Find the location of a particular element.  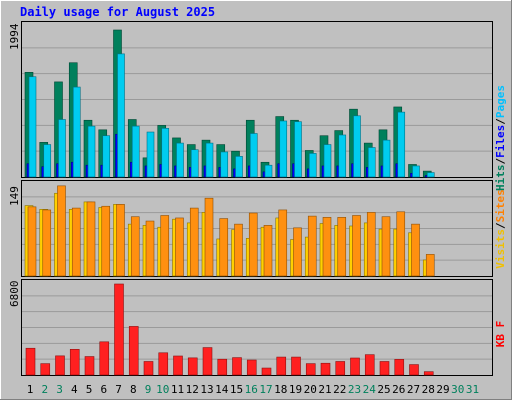

visits-legend-part: / is located at coordinates (500, 225).